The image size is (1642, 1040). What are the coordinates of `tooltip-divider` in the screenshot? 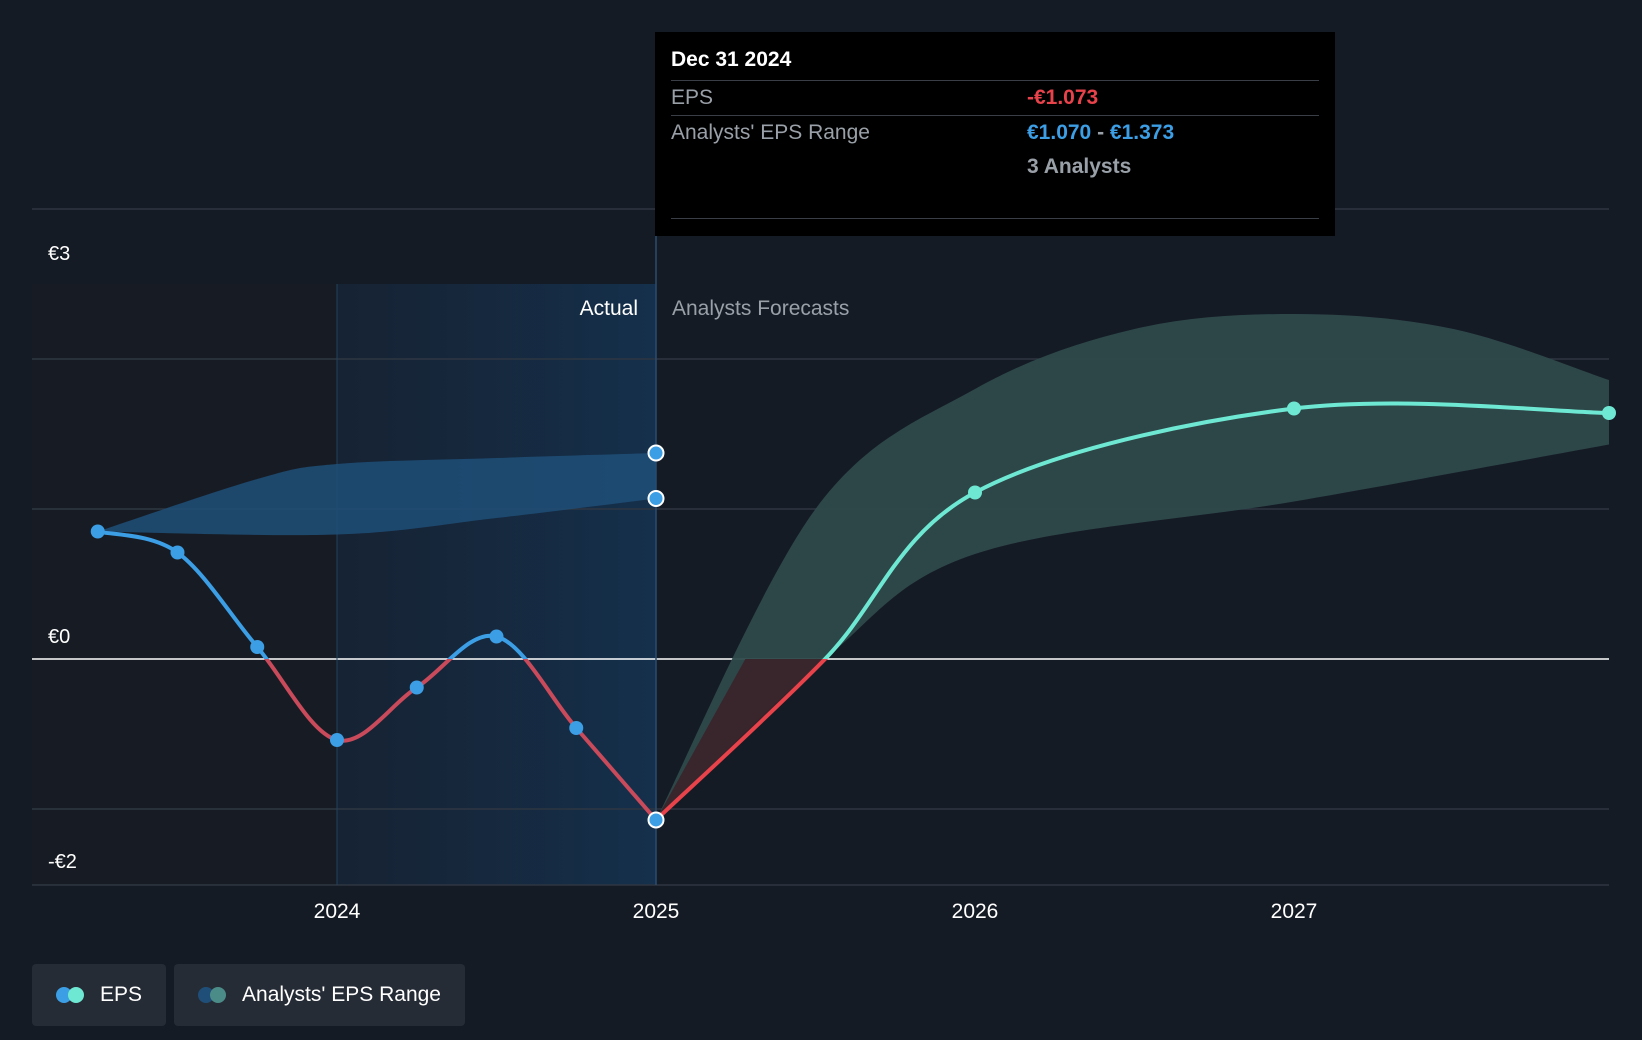 It's located at (995, 218).